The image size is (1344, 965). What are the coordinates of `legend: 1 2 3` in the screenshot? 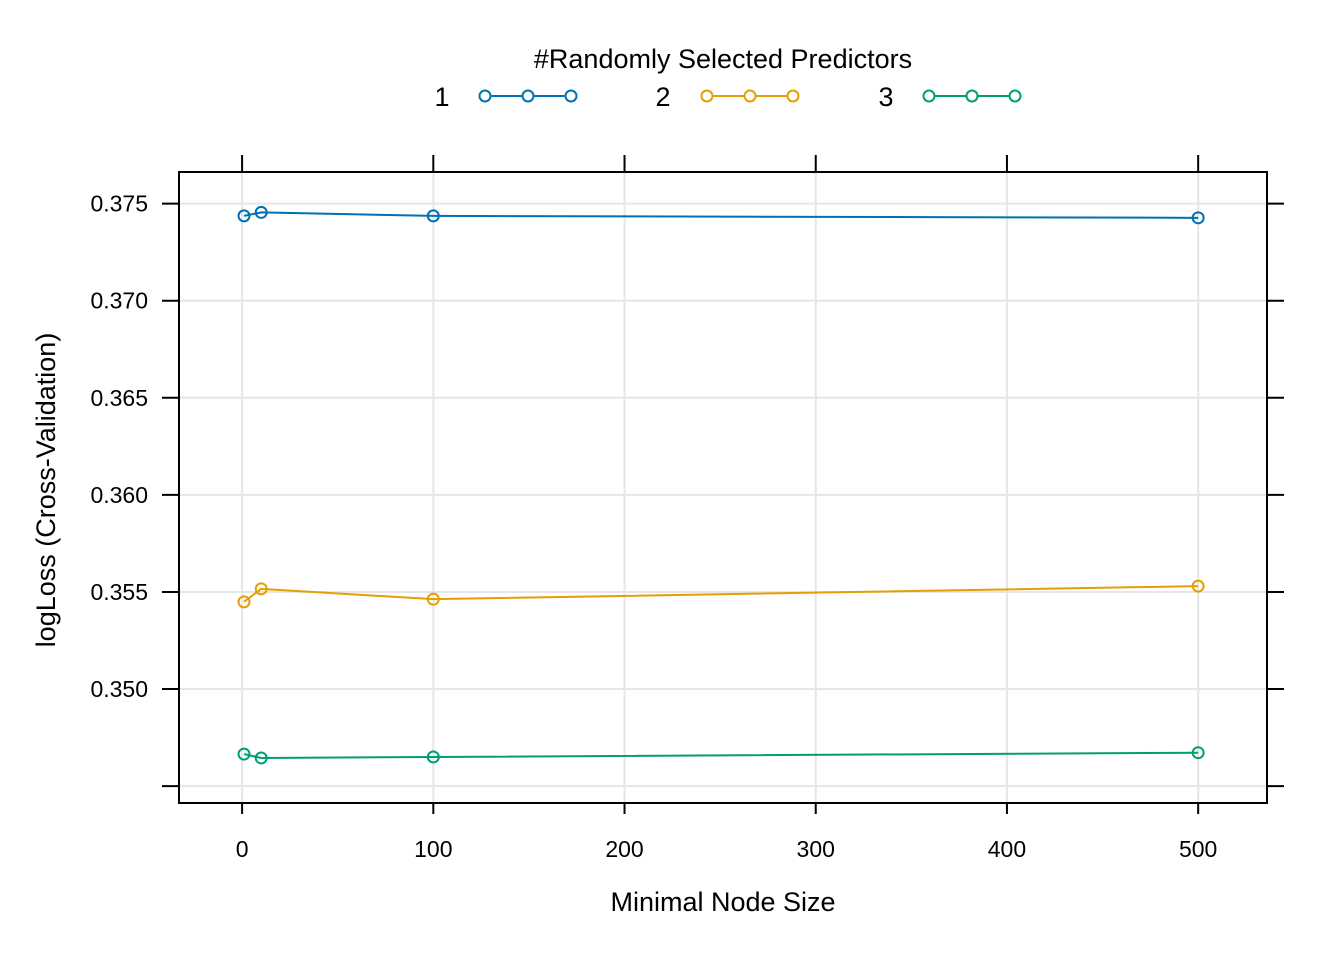 It's located at (728, 97).